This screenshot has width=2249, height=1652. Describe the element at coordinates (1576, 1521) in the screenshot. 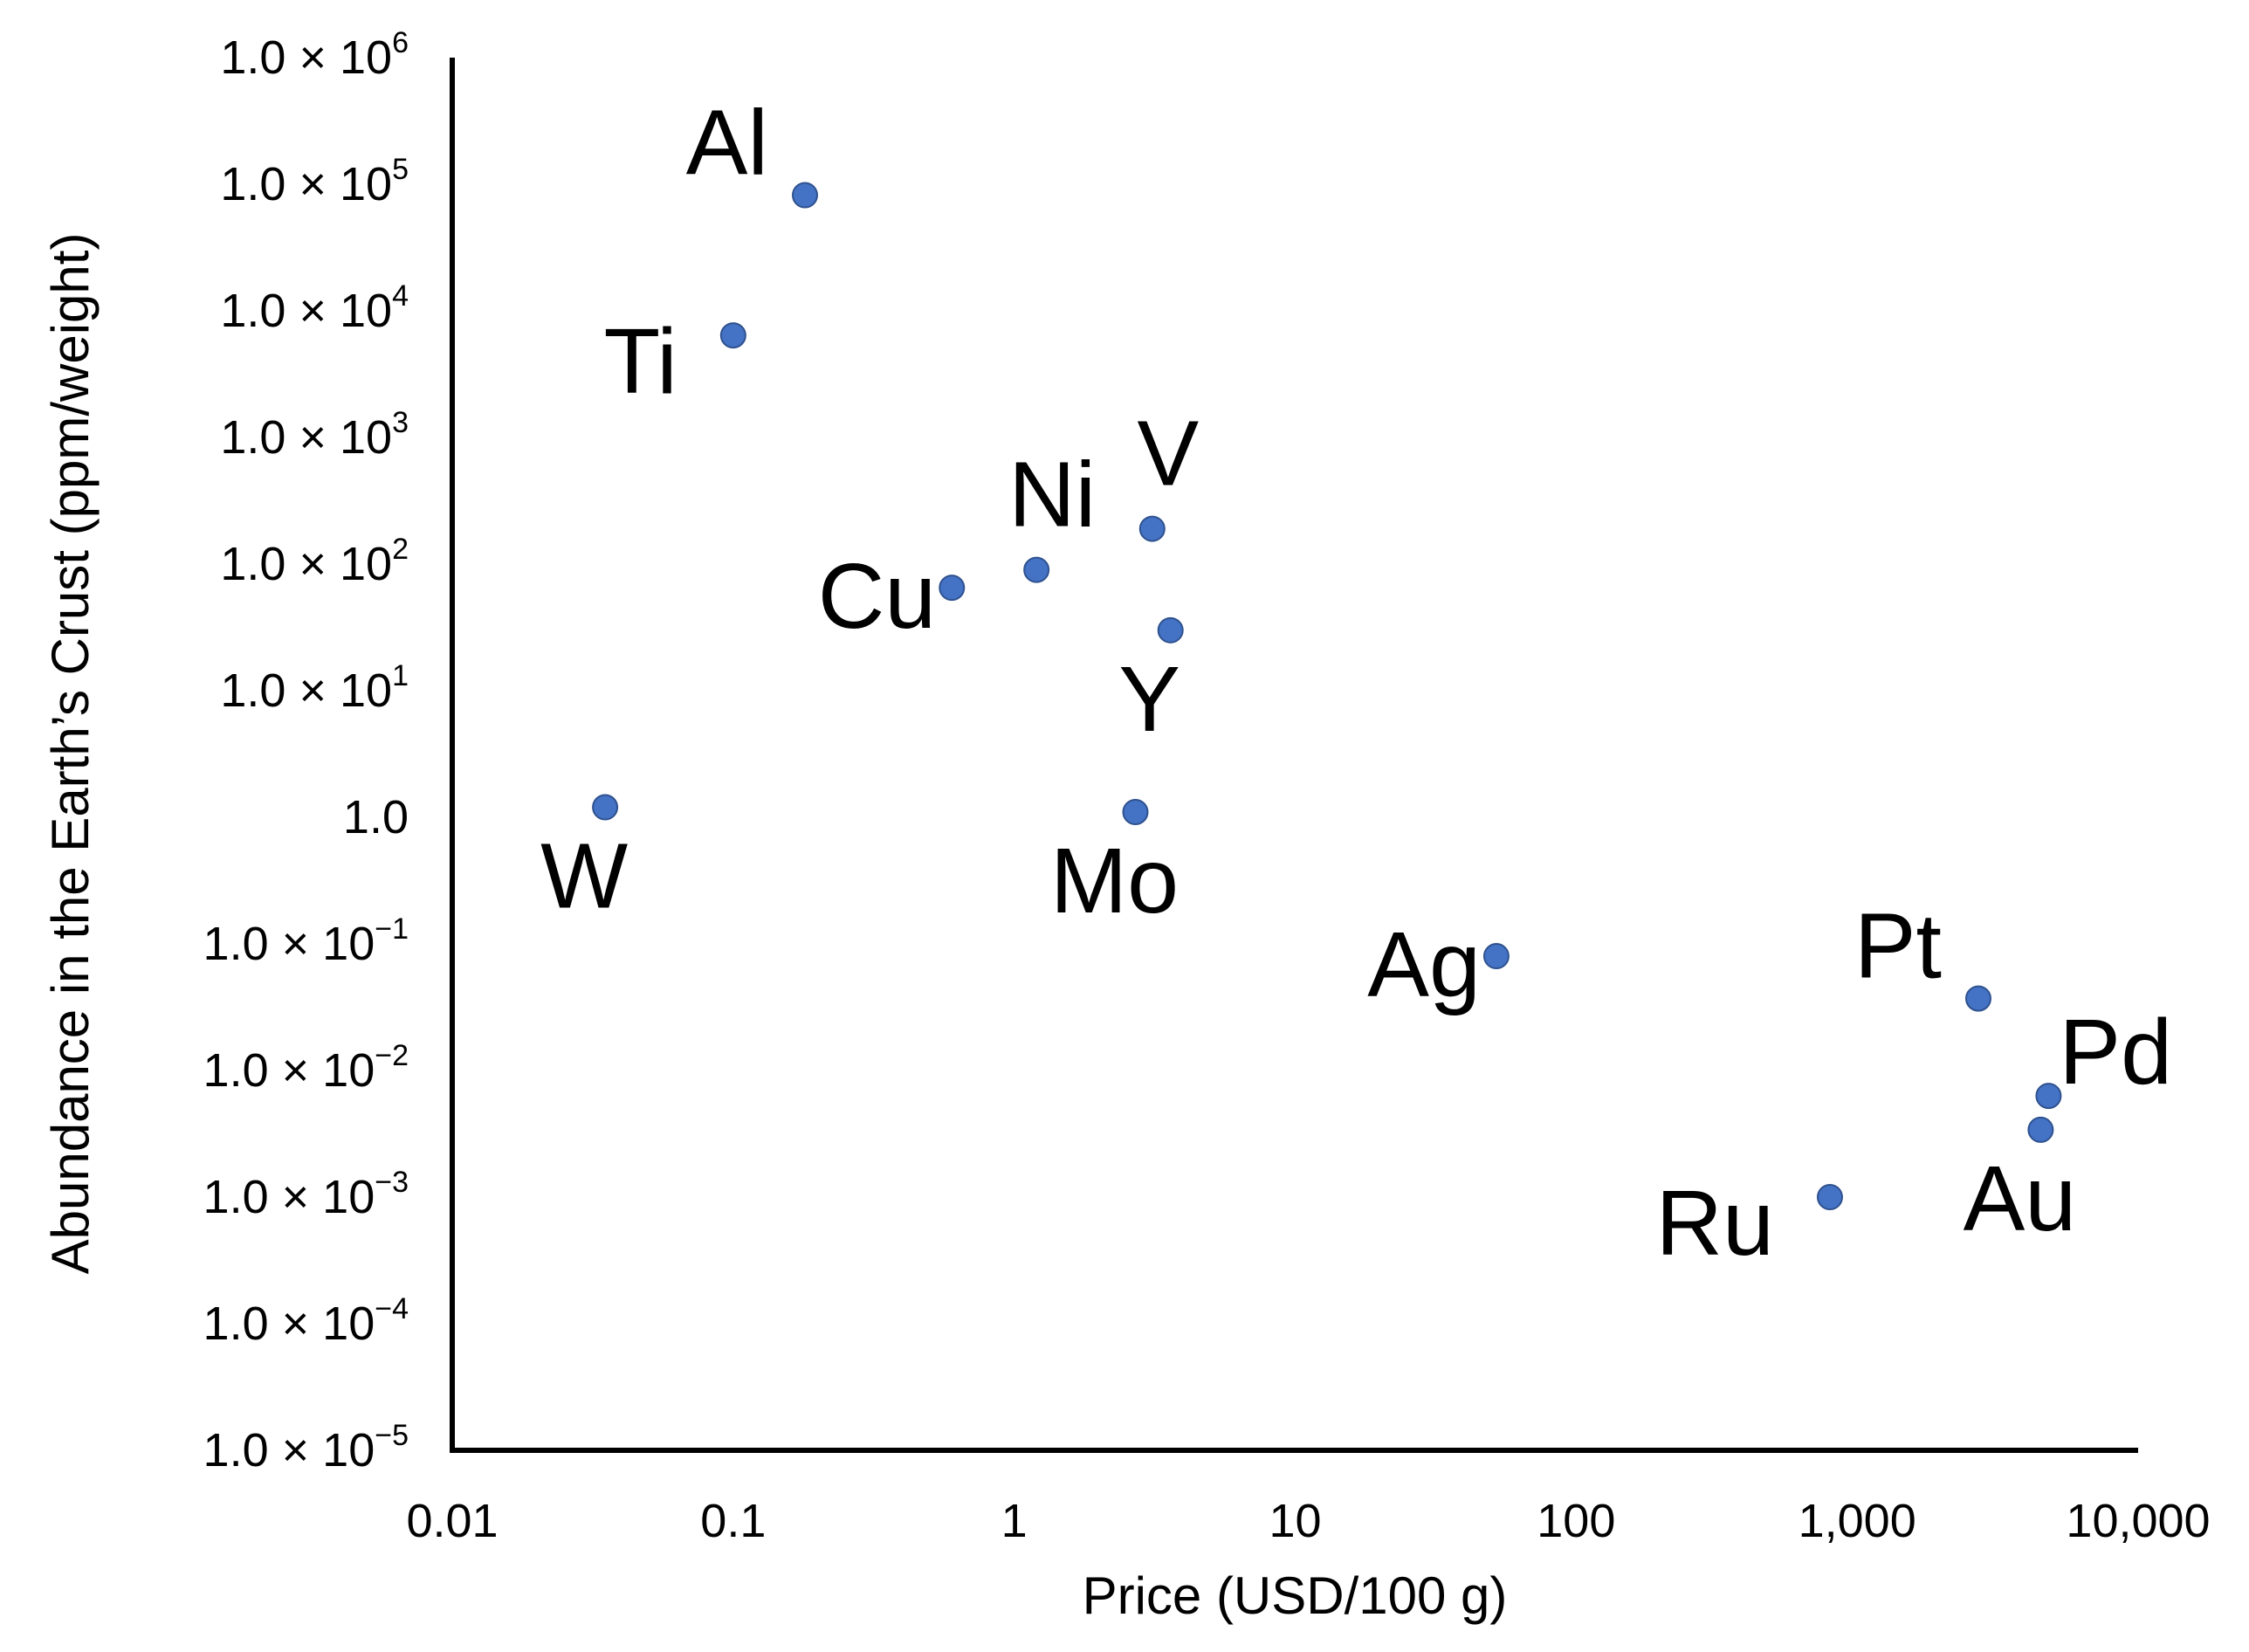

I see `x-tick-label: 100` at that location.